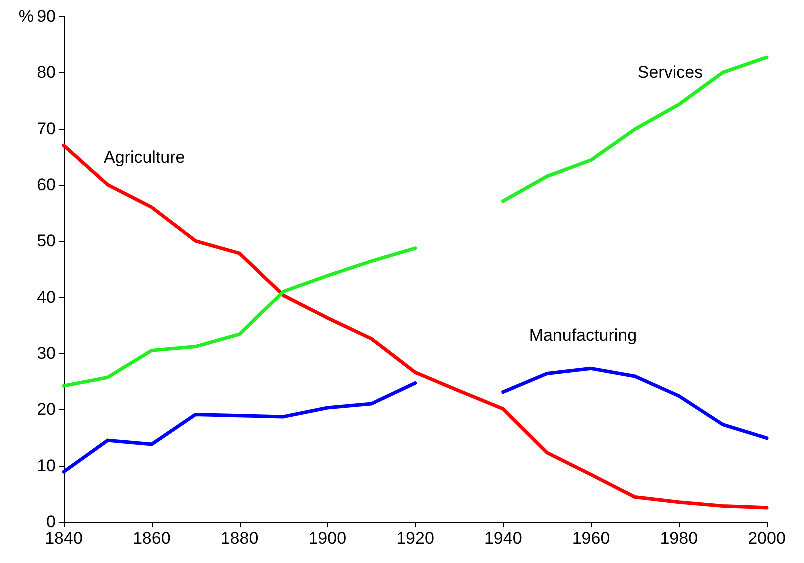 The height and width of the screenshot is (563, 804). Describe the element at coordinates (46, 241) in the screenshot. I see `y-tick-label: 50` at that location.